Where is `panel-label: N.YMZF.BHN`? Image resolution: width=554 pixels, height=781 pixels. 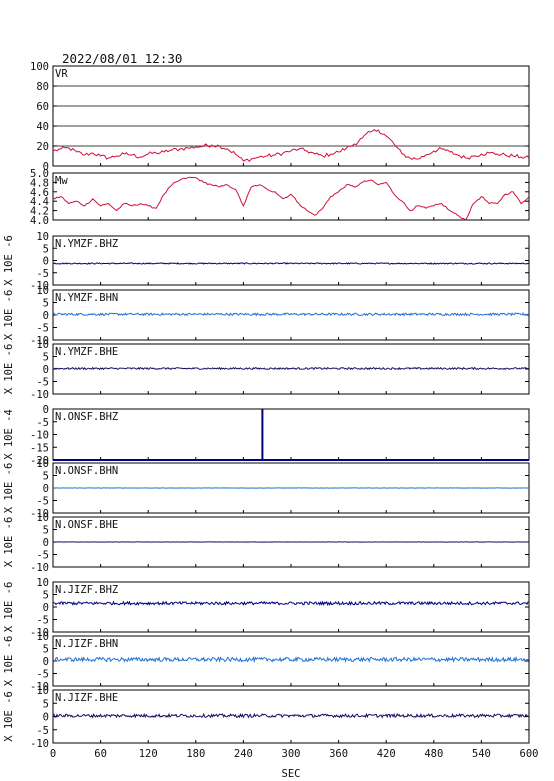
panel-label: N.YMZF.BHN is located at coordinates (86, 298).